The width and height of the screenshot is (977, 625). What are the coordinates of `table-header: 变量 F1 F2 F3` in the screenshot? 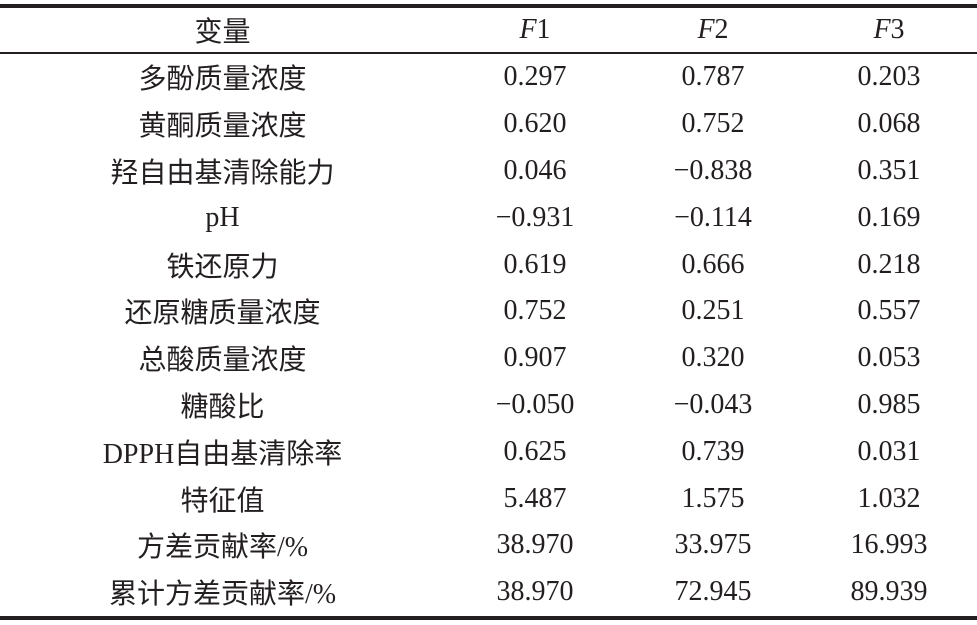 It's located at (488, 29).